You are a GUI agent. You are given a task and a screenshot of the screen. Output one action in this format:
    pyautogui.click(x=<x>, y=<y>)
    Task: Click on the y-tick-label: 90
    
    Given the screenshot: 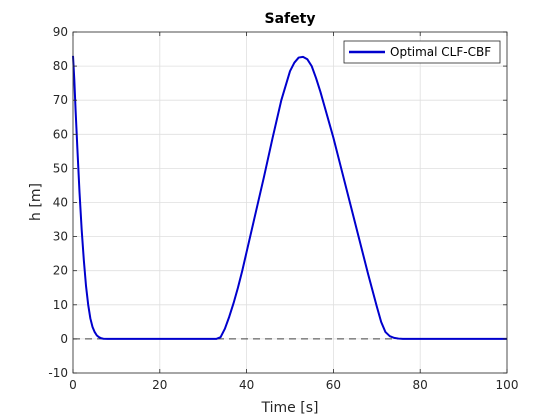 What is the action you would take?
    pyautogui.click(x=60, y=32)
    